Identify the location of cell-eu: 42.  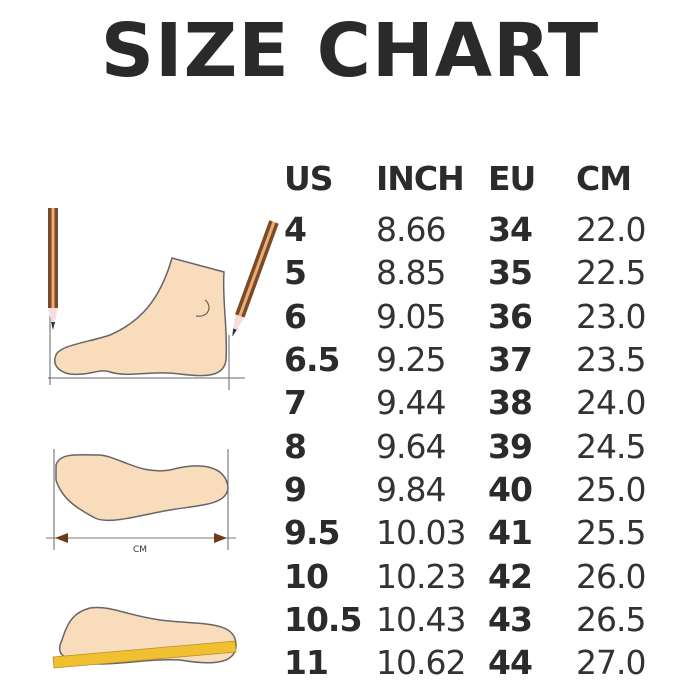
(510, 576).